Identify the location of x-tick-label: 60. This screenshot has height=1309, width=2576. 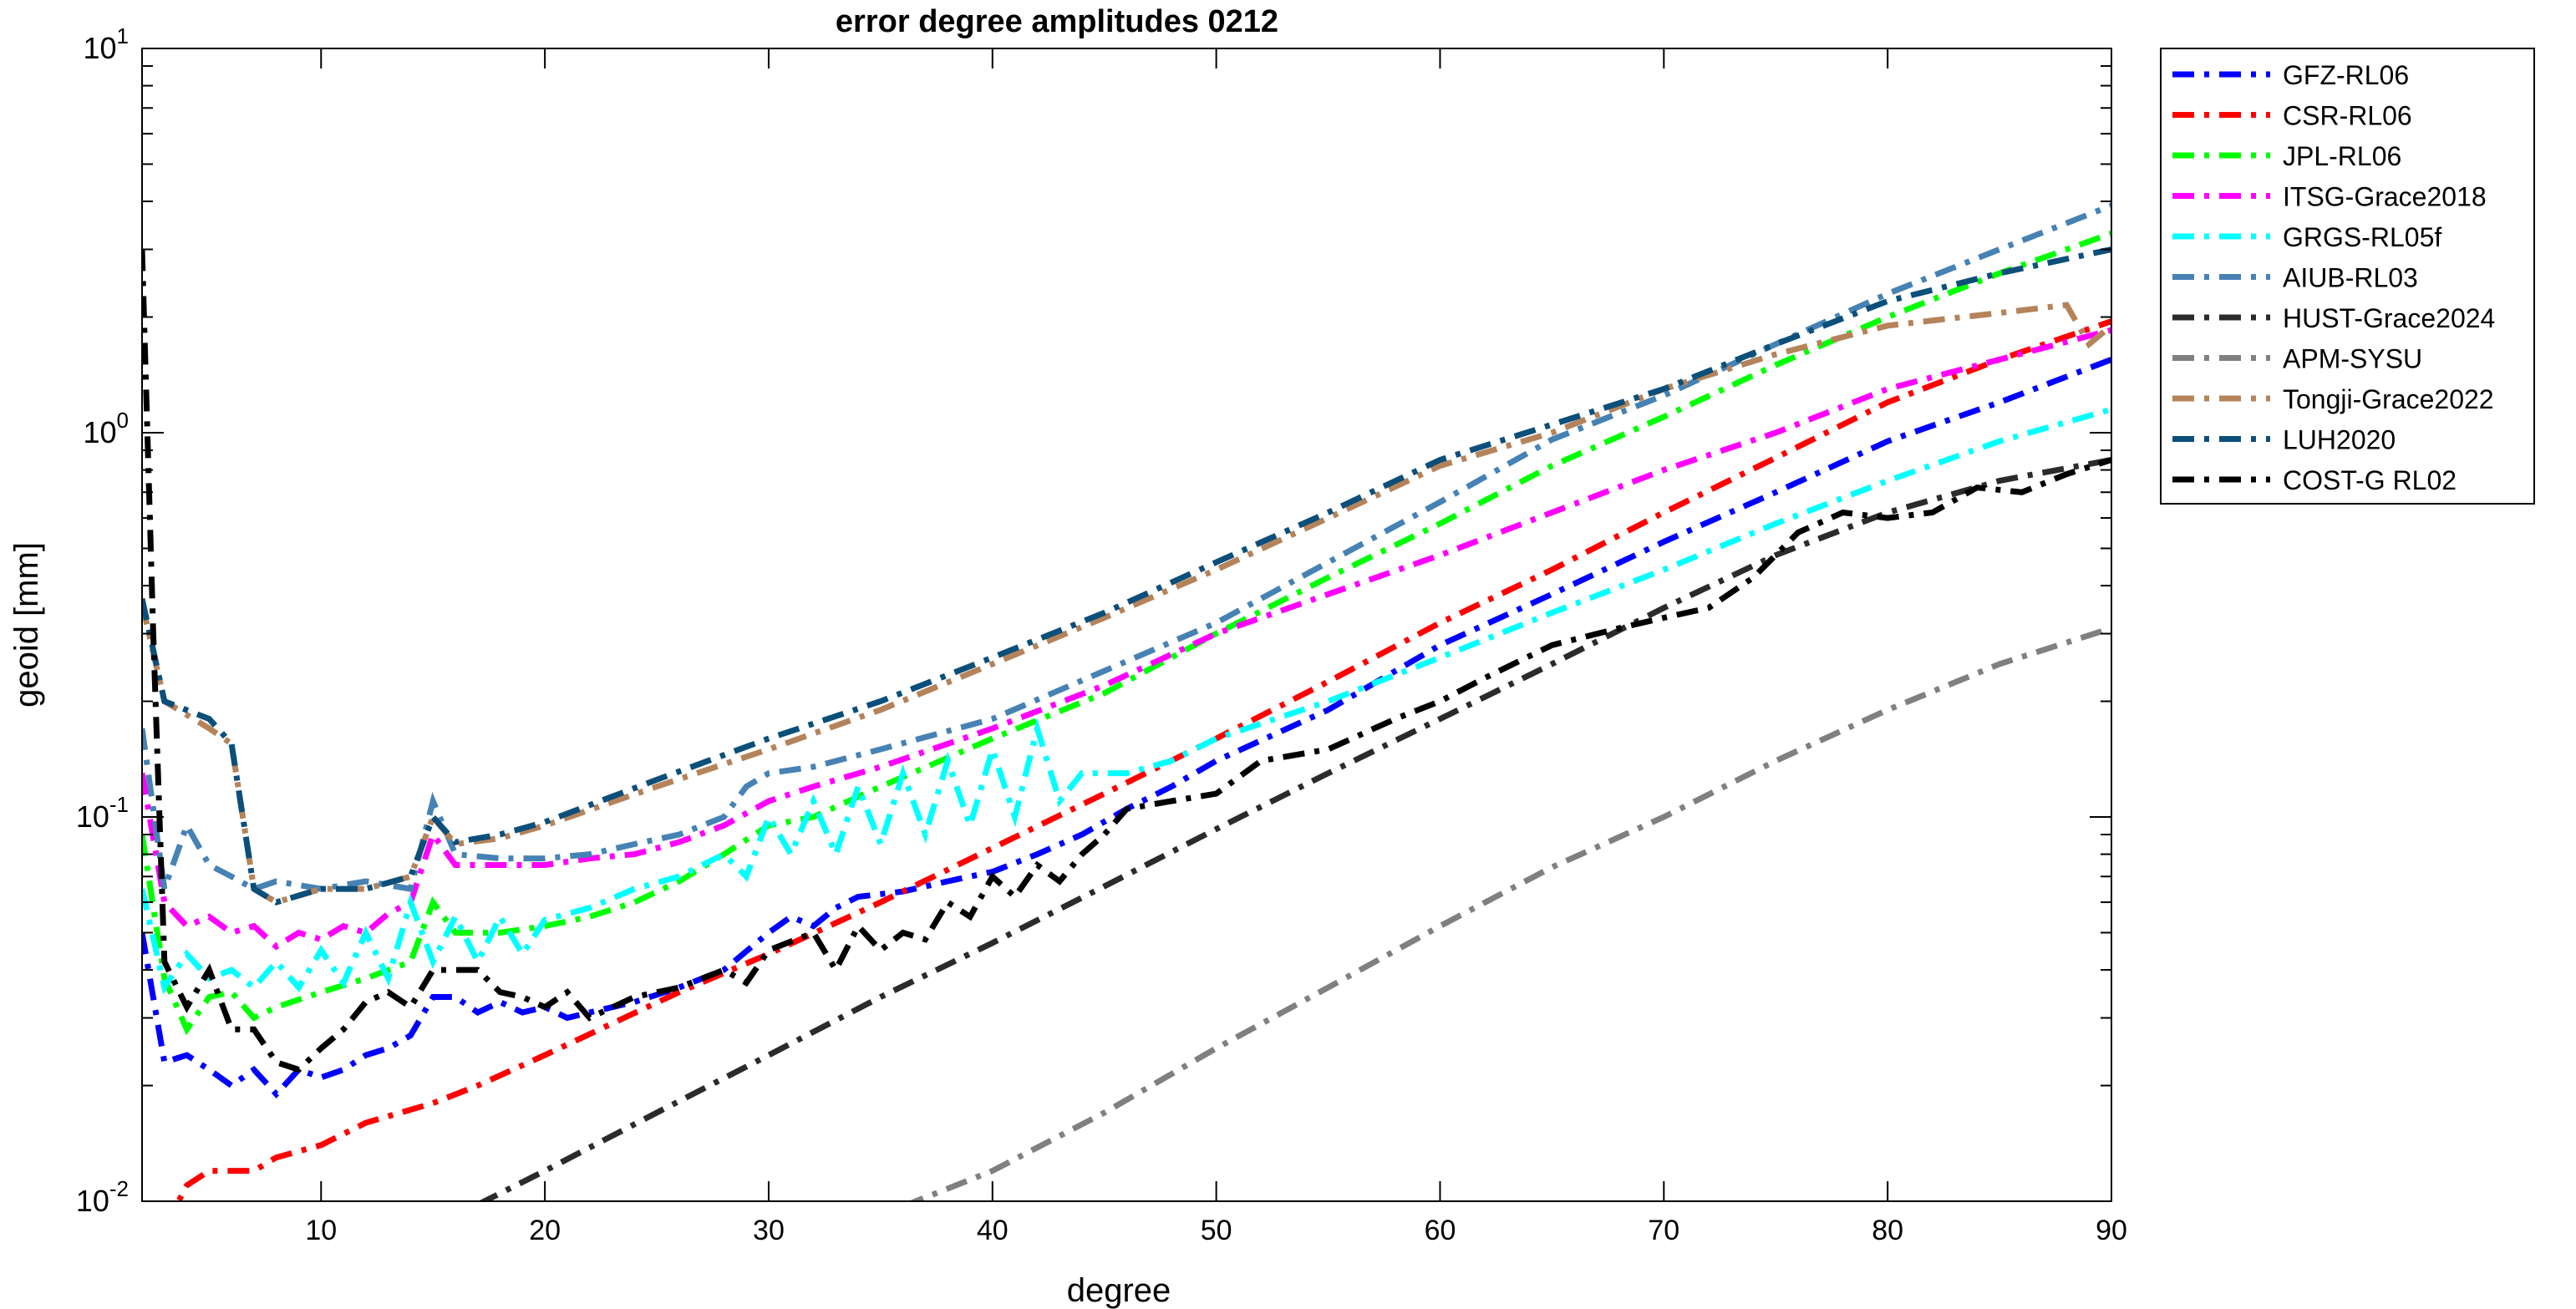
(1440, 1230).